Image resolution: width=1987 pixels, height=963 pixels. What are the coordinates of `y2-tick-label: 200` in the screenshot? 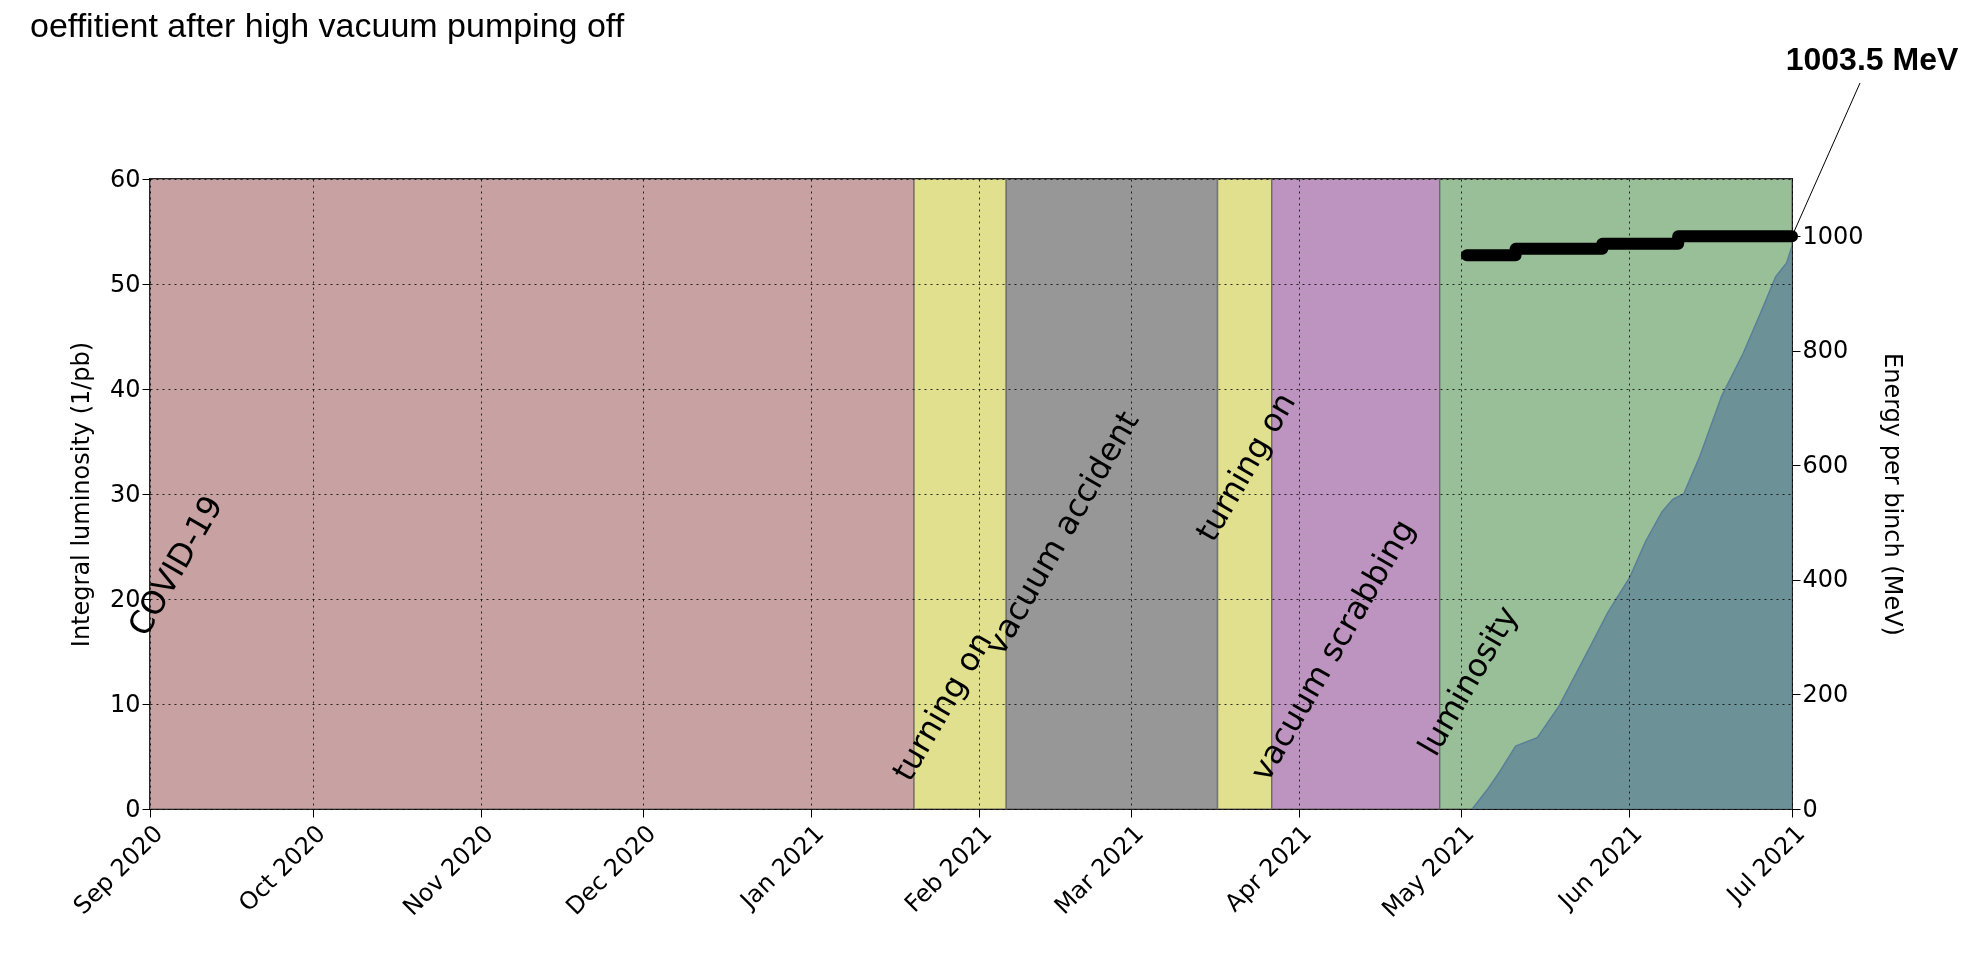 It's located at (1825, 693).